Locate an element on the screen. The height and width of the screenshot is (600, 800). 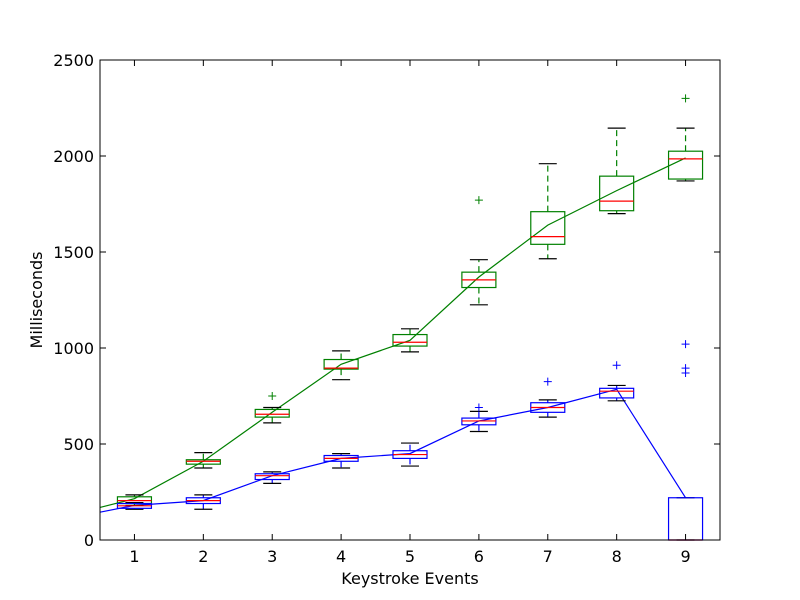
x-tick-label: 1 is located at coordinates (134, 556).